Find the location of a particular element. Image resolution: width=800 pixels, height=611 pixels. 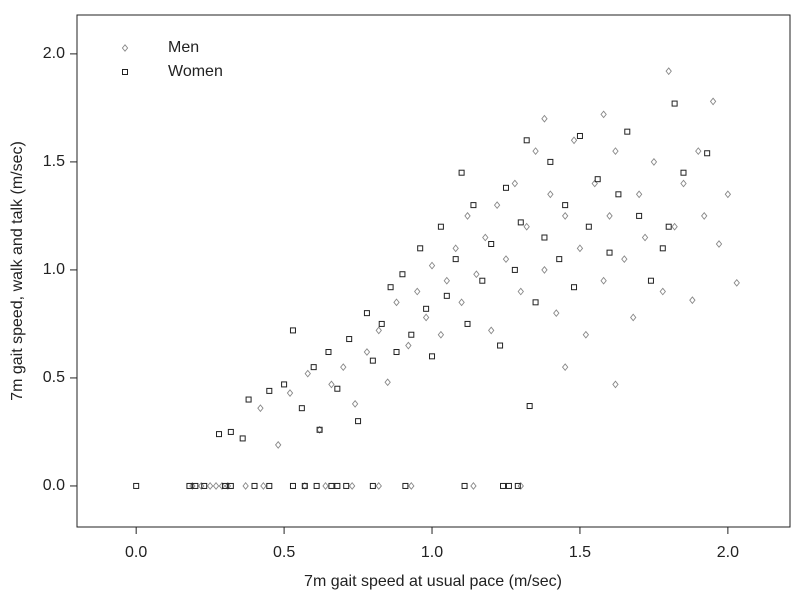

x-tick-label: 1.0 is located at coordinates (432, 552).